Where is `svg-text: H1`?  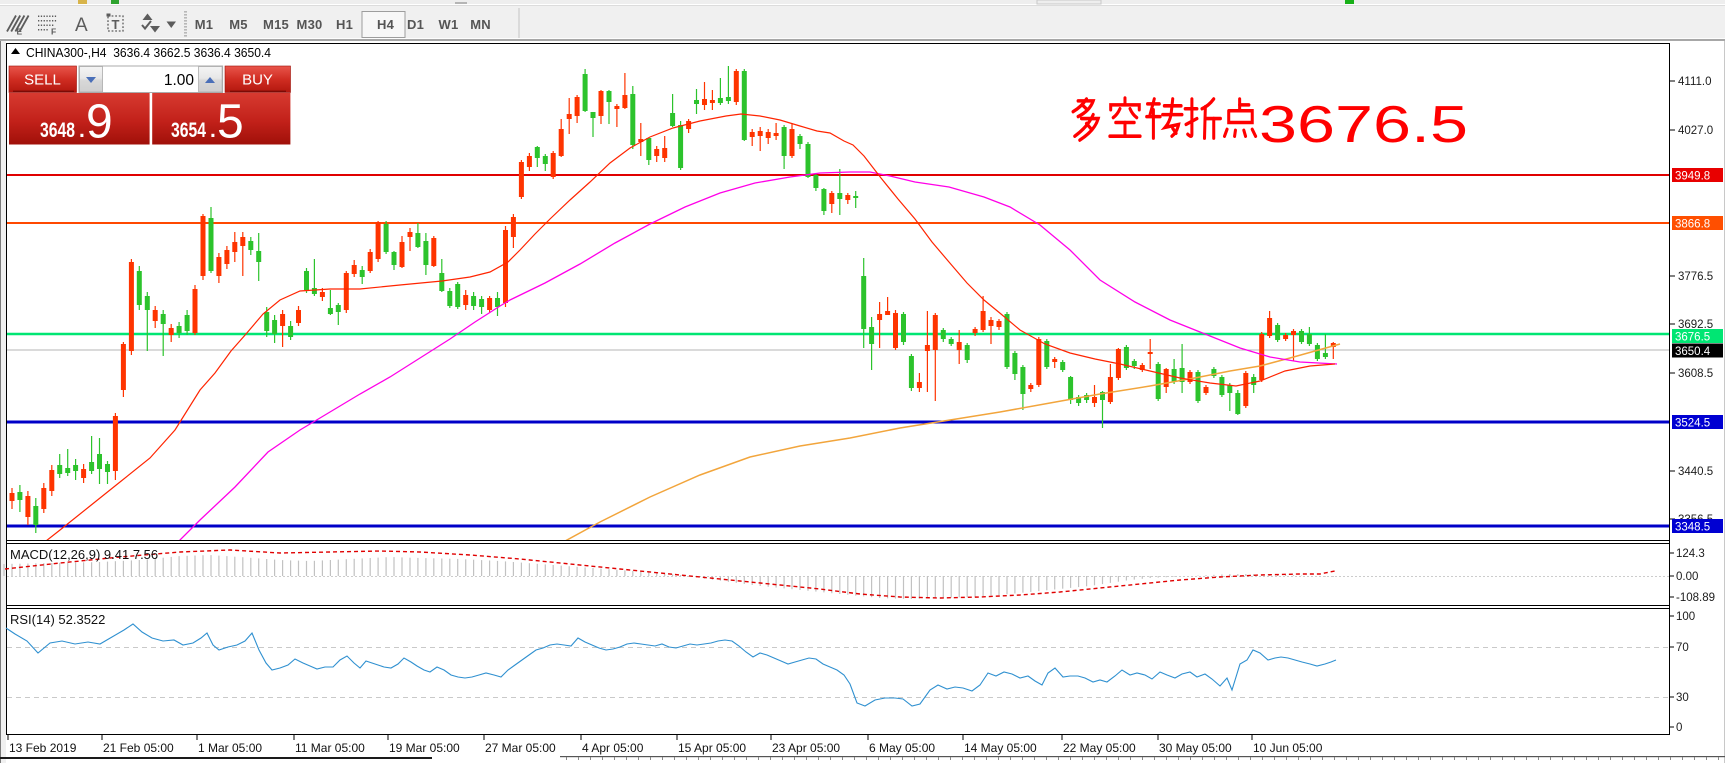 svg-text: H1 is located at coordinates (344, 24).